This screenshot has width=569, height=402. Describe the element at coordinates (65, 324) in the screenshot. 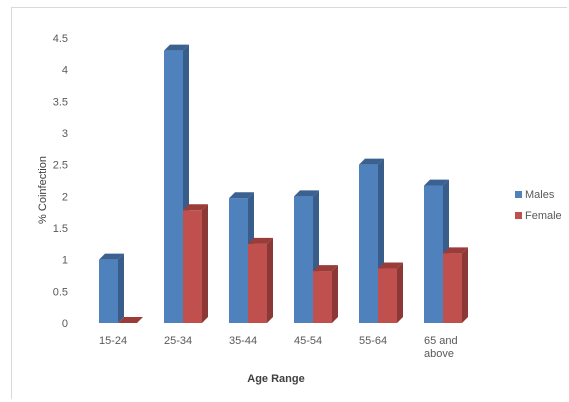

I see `y-tick-label: 0` at that location.